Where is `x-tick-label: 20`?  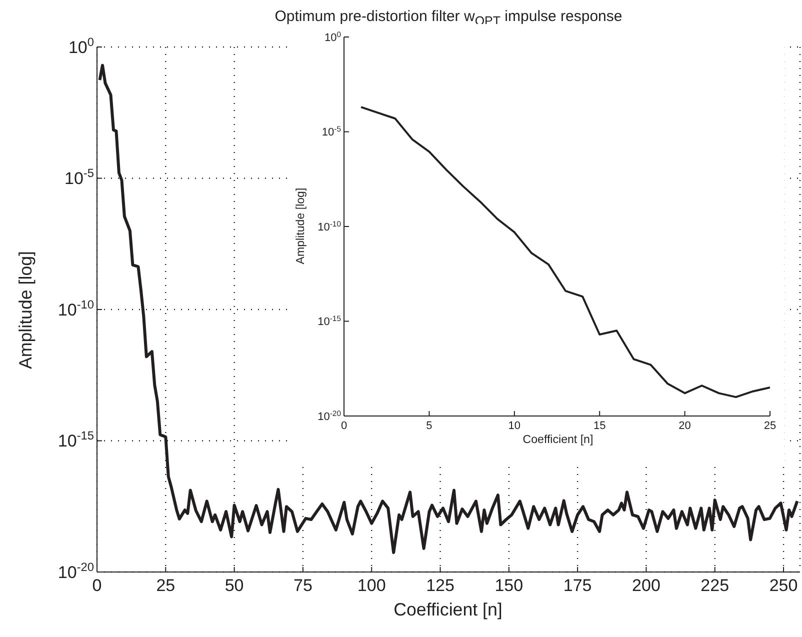
x-tick-label: 20 is located at coordinates (684, 426).